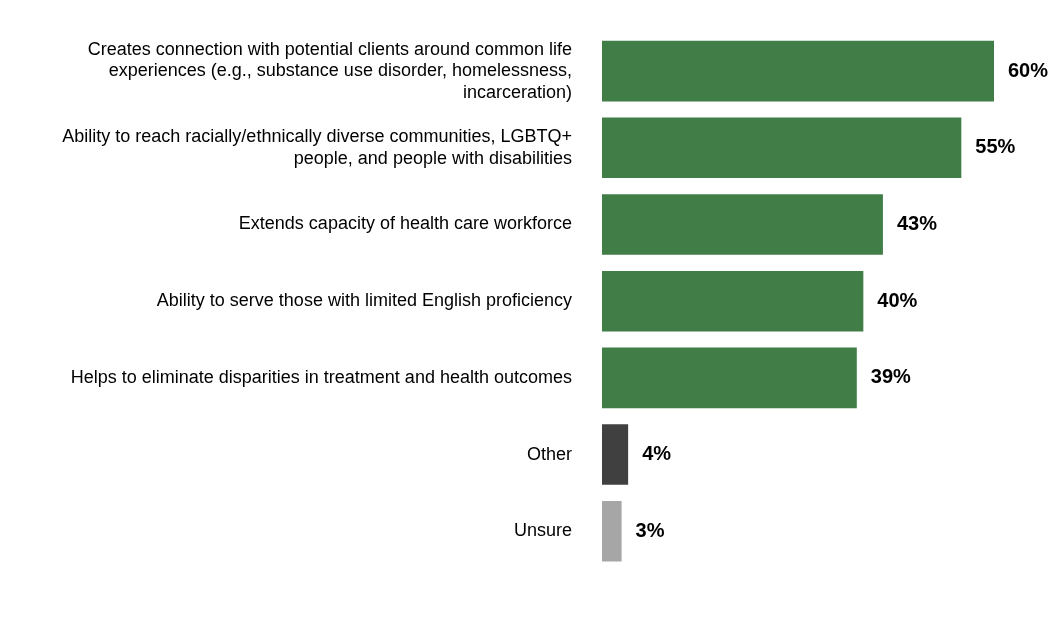 The height and width of the screenshot is (624, 1062). What do you see at coordinates (917, 223) in the screenshot?
I see `data-label: 43%` at bounding box center [917, 223].